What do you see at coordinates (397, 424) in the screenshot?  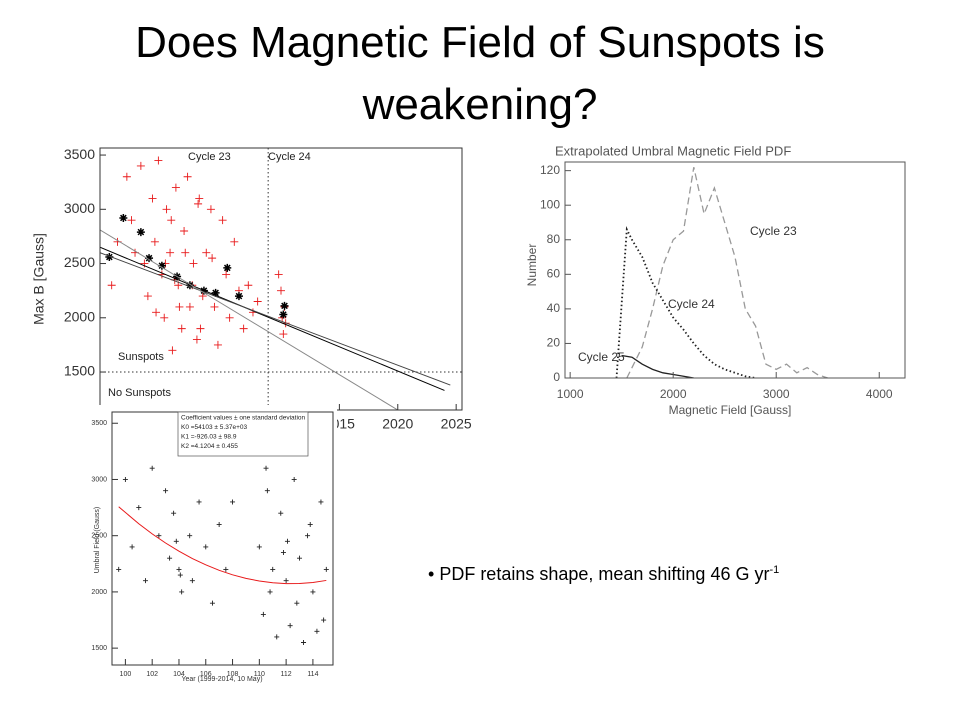 I see `x-tick-label: 2020` at bounding box center [397, 424].